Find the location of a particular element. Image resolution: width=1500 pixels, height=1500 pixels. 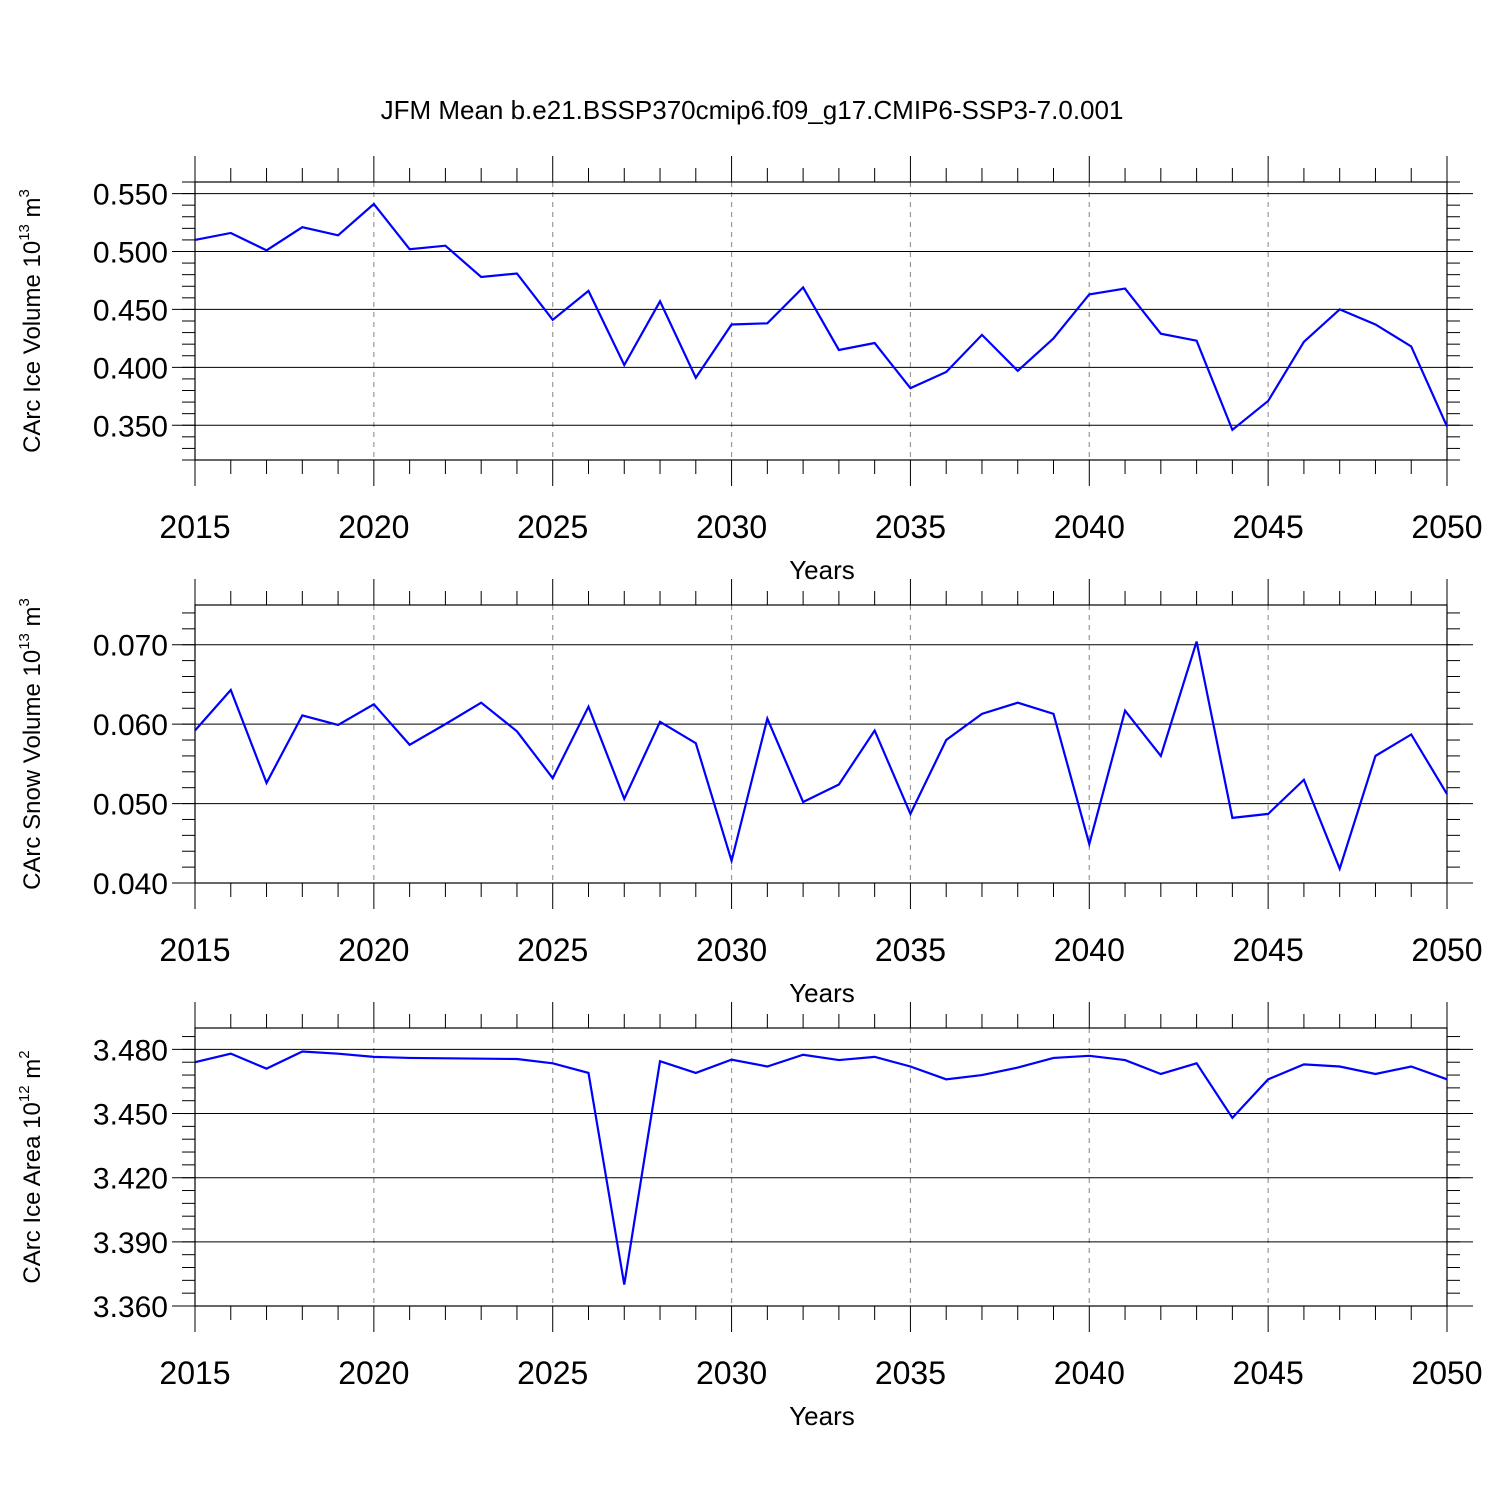

y-tick-label: 0.450 is located at coordinates (130, 310).